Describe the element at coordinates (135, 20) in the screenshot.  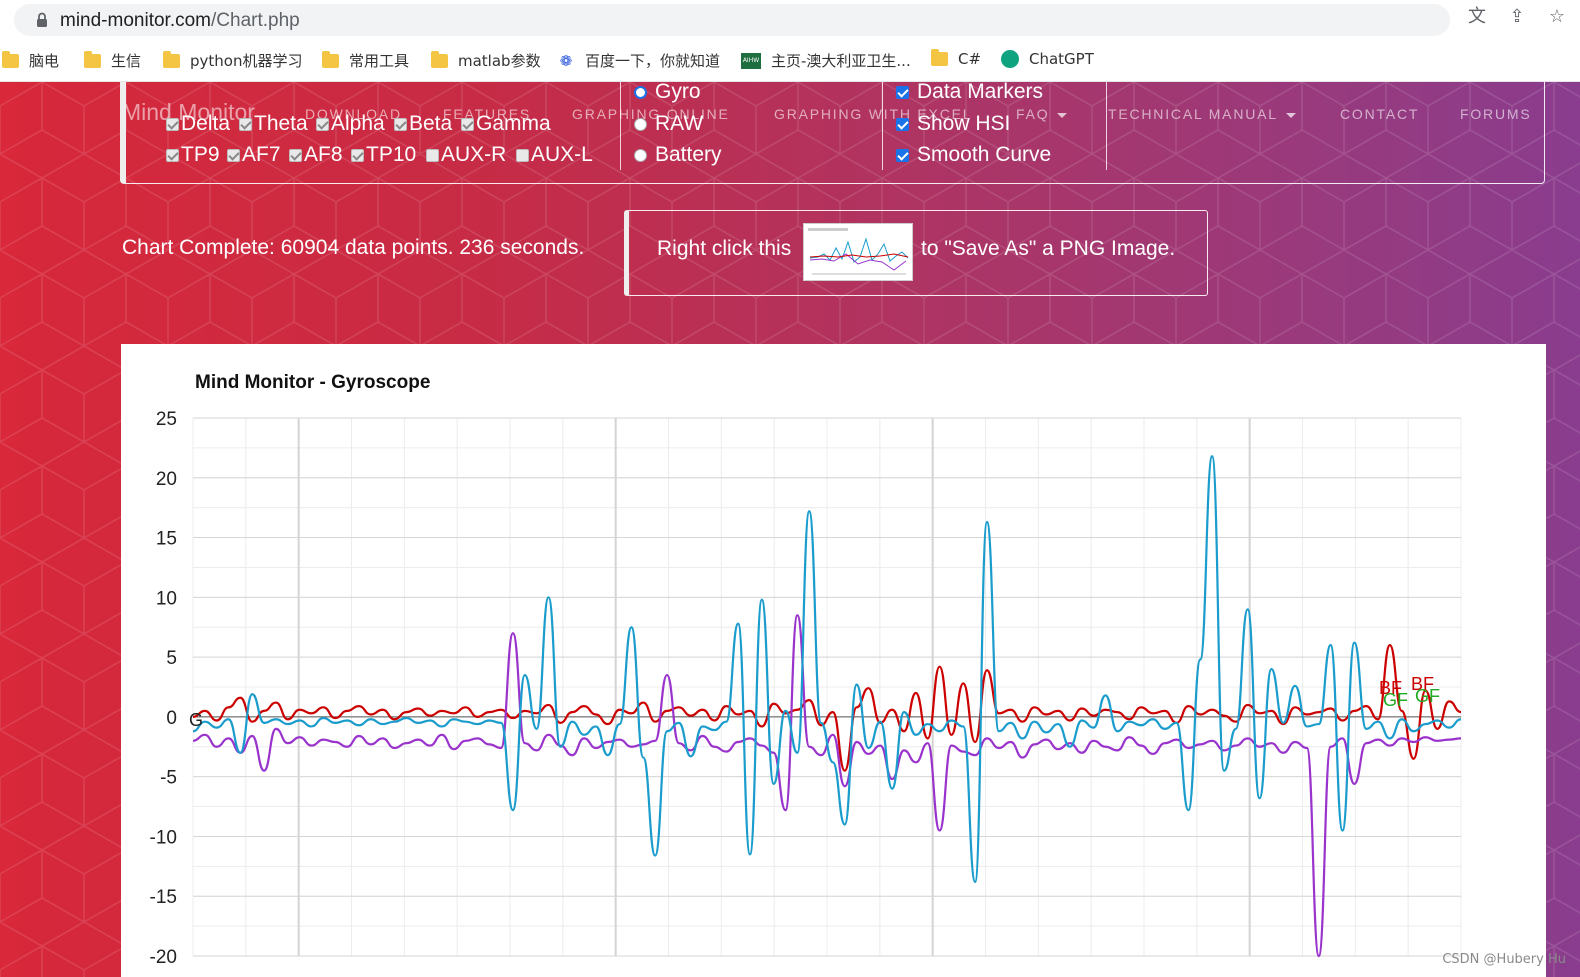
I see `url-host: mind-monitor.com` at that location.